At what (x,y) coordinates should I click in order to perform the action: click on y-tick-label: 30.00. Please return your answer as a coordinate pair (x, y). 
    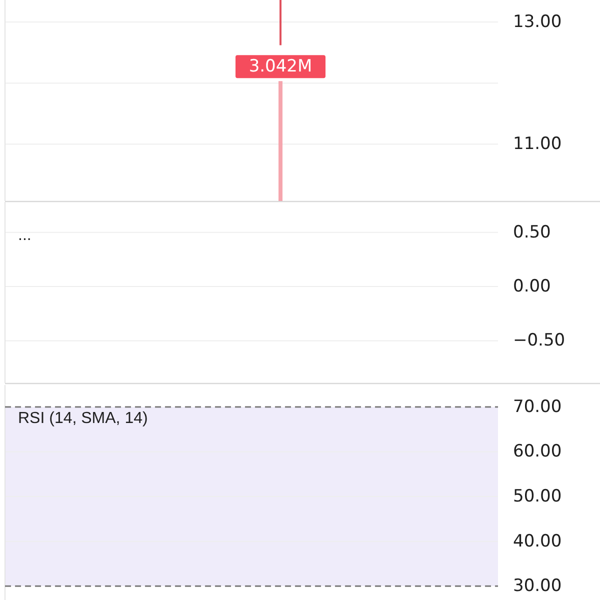
    Looking at the image, I should click on (537, 586).